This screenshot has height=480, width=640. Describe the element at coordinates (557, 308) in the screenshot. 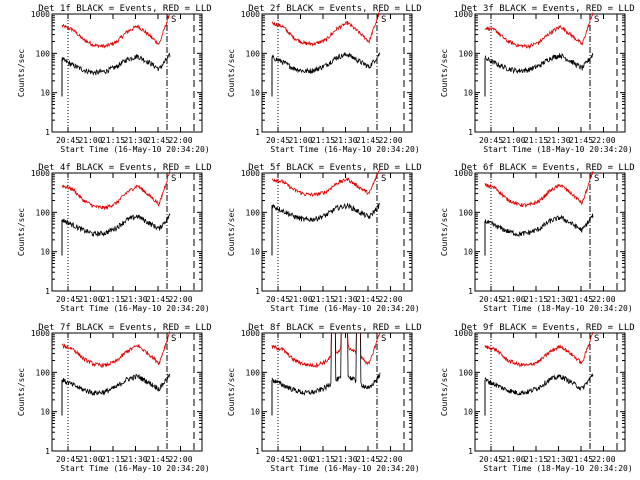

I see `x-axis-label: Start Time (18-May-10 20:34:20)` at that location.